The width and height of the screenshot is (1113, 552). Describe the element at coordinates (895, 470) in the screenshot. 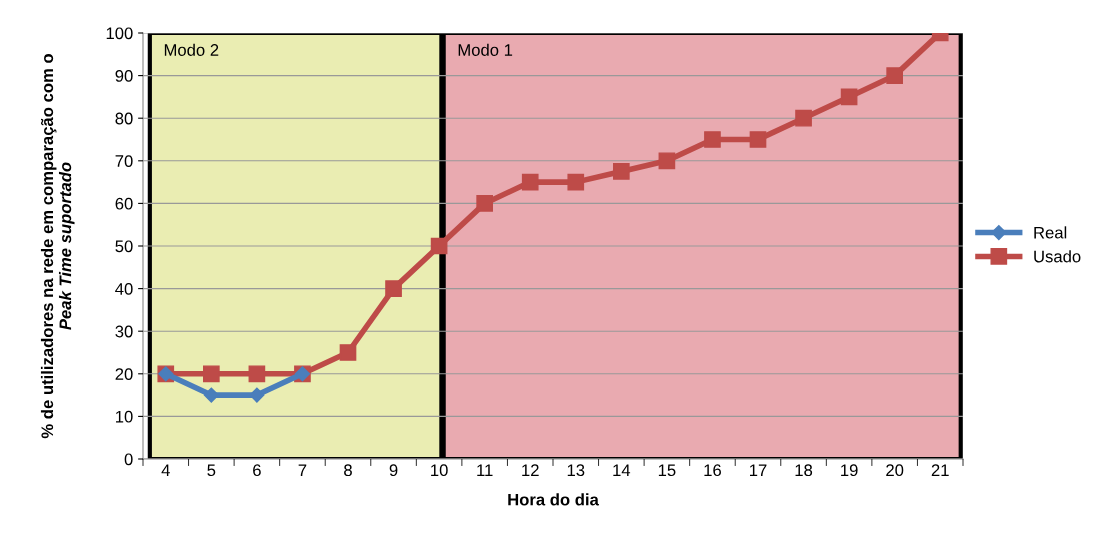

I see `x-tick-label: 20` at that location.